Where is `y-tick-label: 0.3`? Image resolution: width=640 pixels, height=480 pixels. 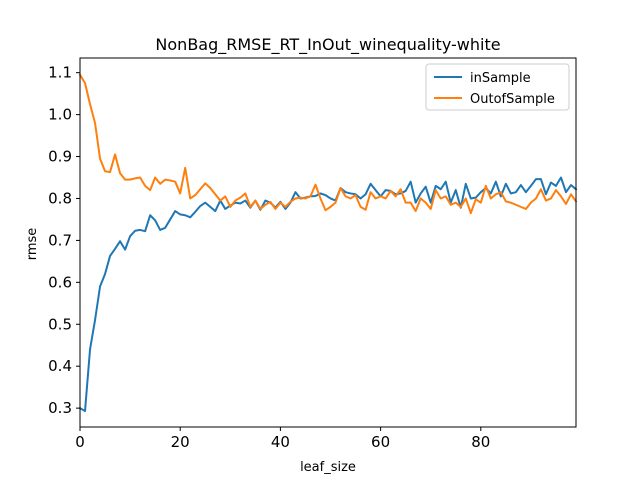 y-tick-label: 0.3 is located at coordinates (60, 408).